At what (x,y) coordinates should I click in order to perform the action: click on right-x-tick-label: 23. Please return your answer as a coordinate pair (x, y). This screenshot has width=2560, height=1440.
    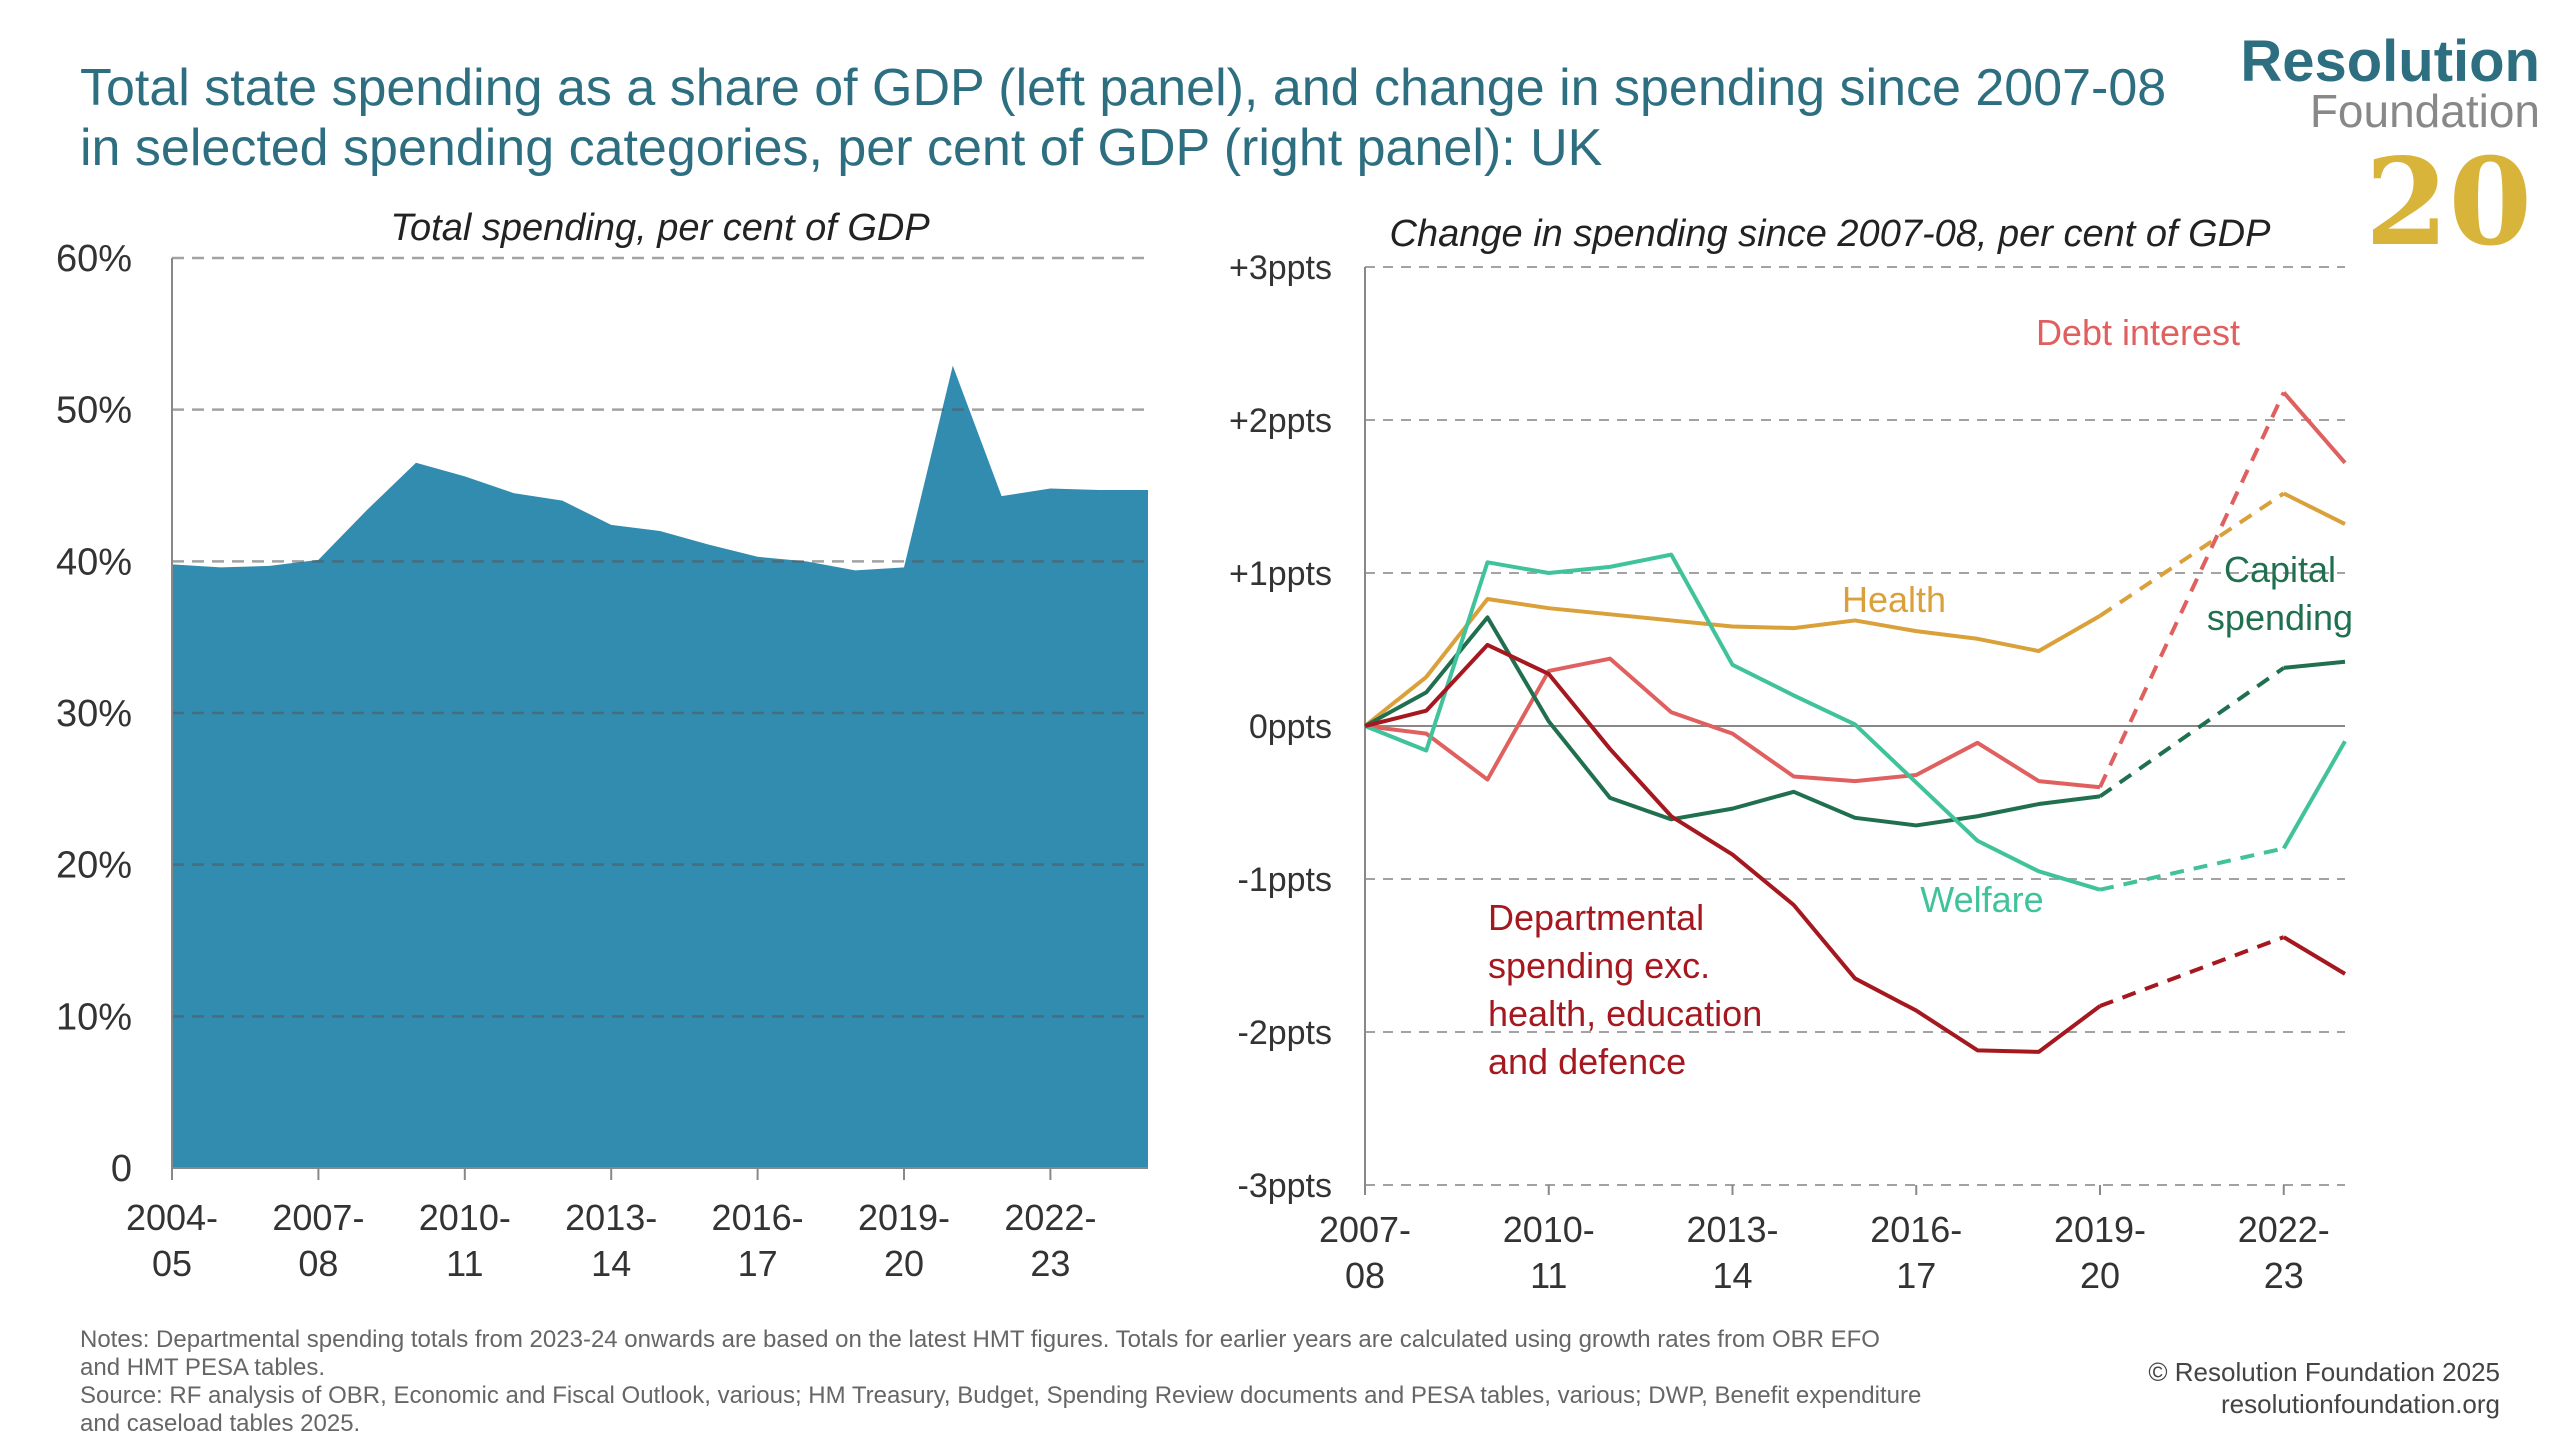
    Looking at the image, I should click on (2284, 1275).